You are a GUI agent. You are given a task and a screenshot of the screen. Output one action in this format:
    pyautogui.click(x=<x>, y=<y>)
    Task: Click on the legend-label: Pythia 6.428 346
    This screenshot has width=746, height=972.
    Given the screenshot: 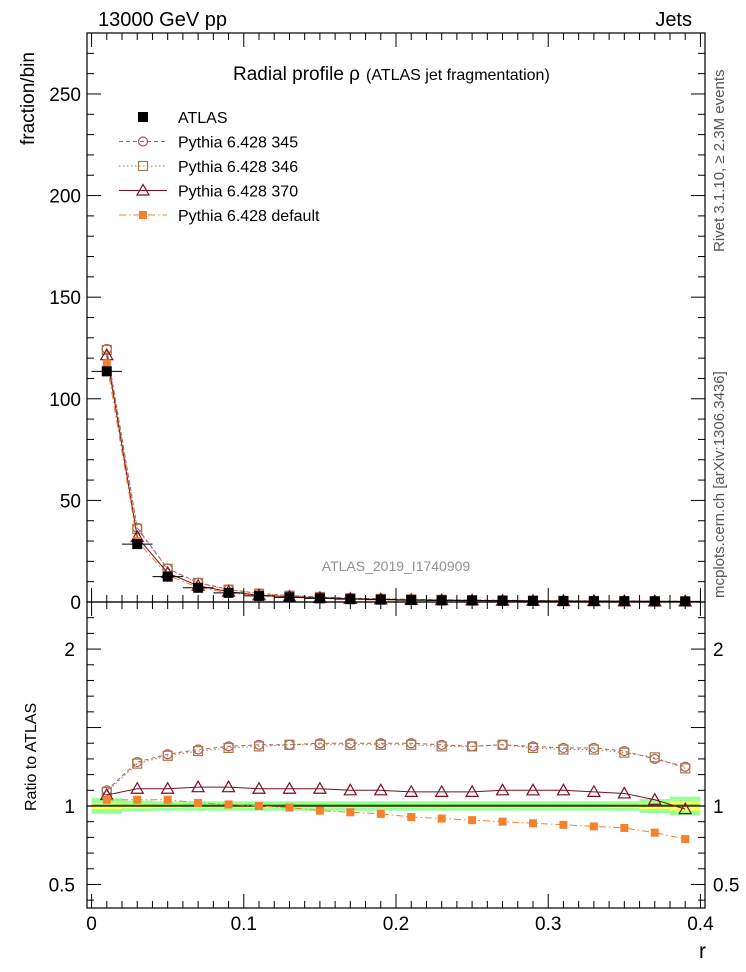 What is the action you would take?
    pyautogui.click(x=238, y=167)
    